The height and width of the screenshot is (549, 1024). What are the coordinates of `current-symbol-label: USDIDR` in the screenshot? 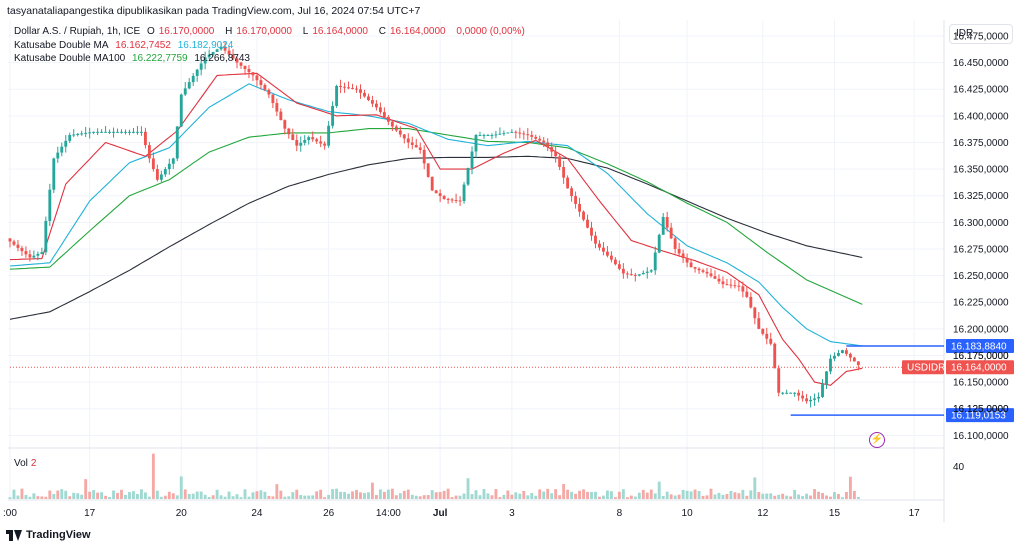 It's located at (923, 367).